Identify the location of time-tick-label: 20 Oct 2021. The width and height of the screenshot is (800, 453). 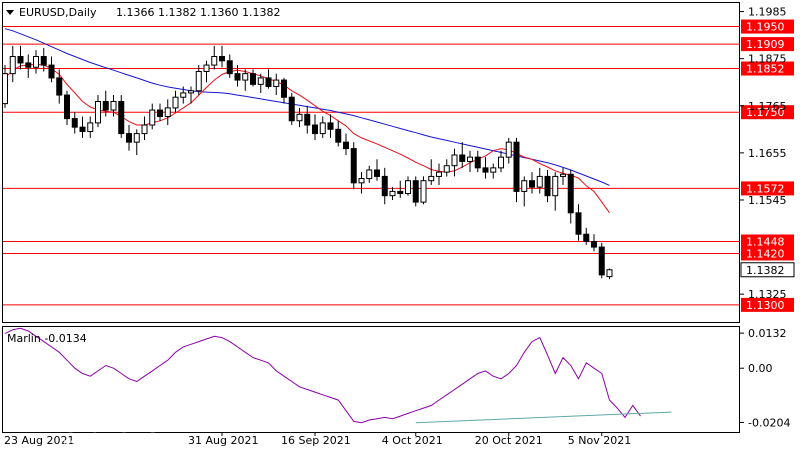
(509, 440).